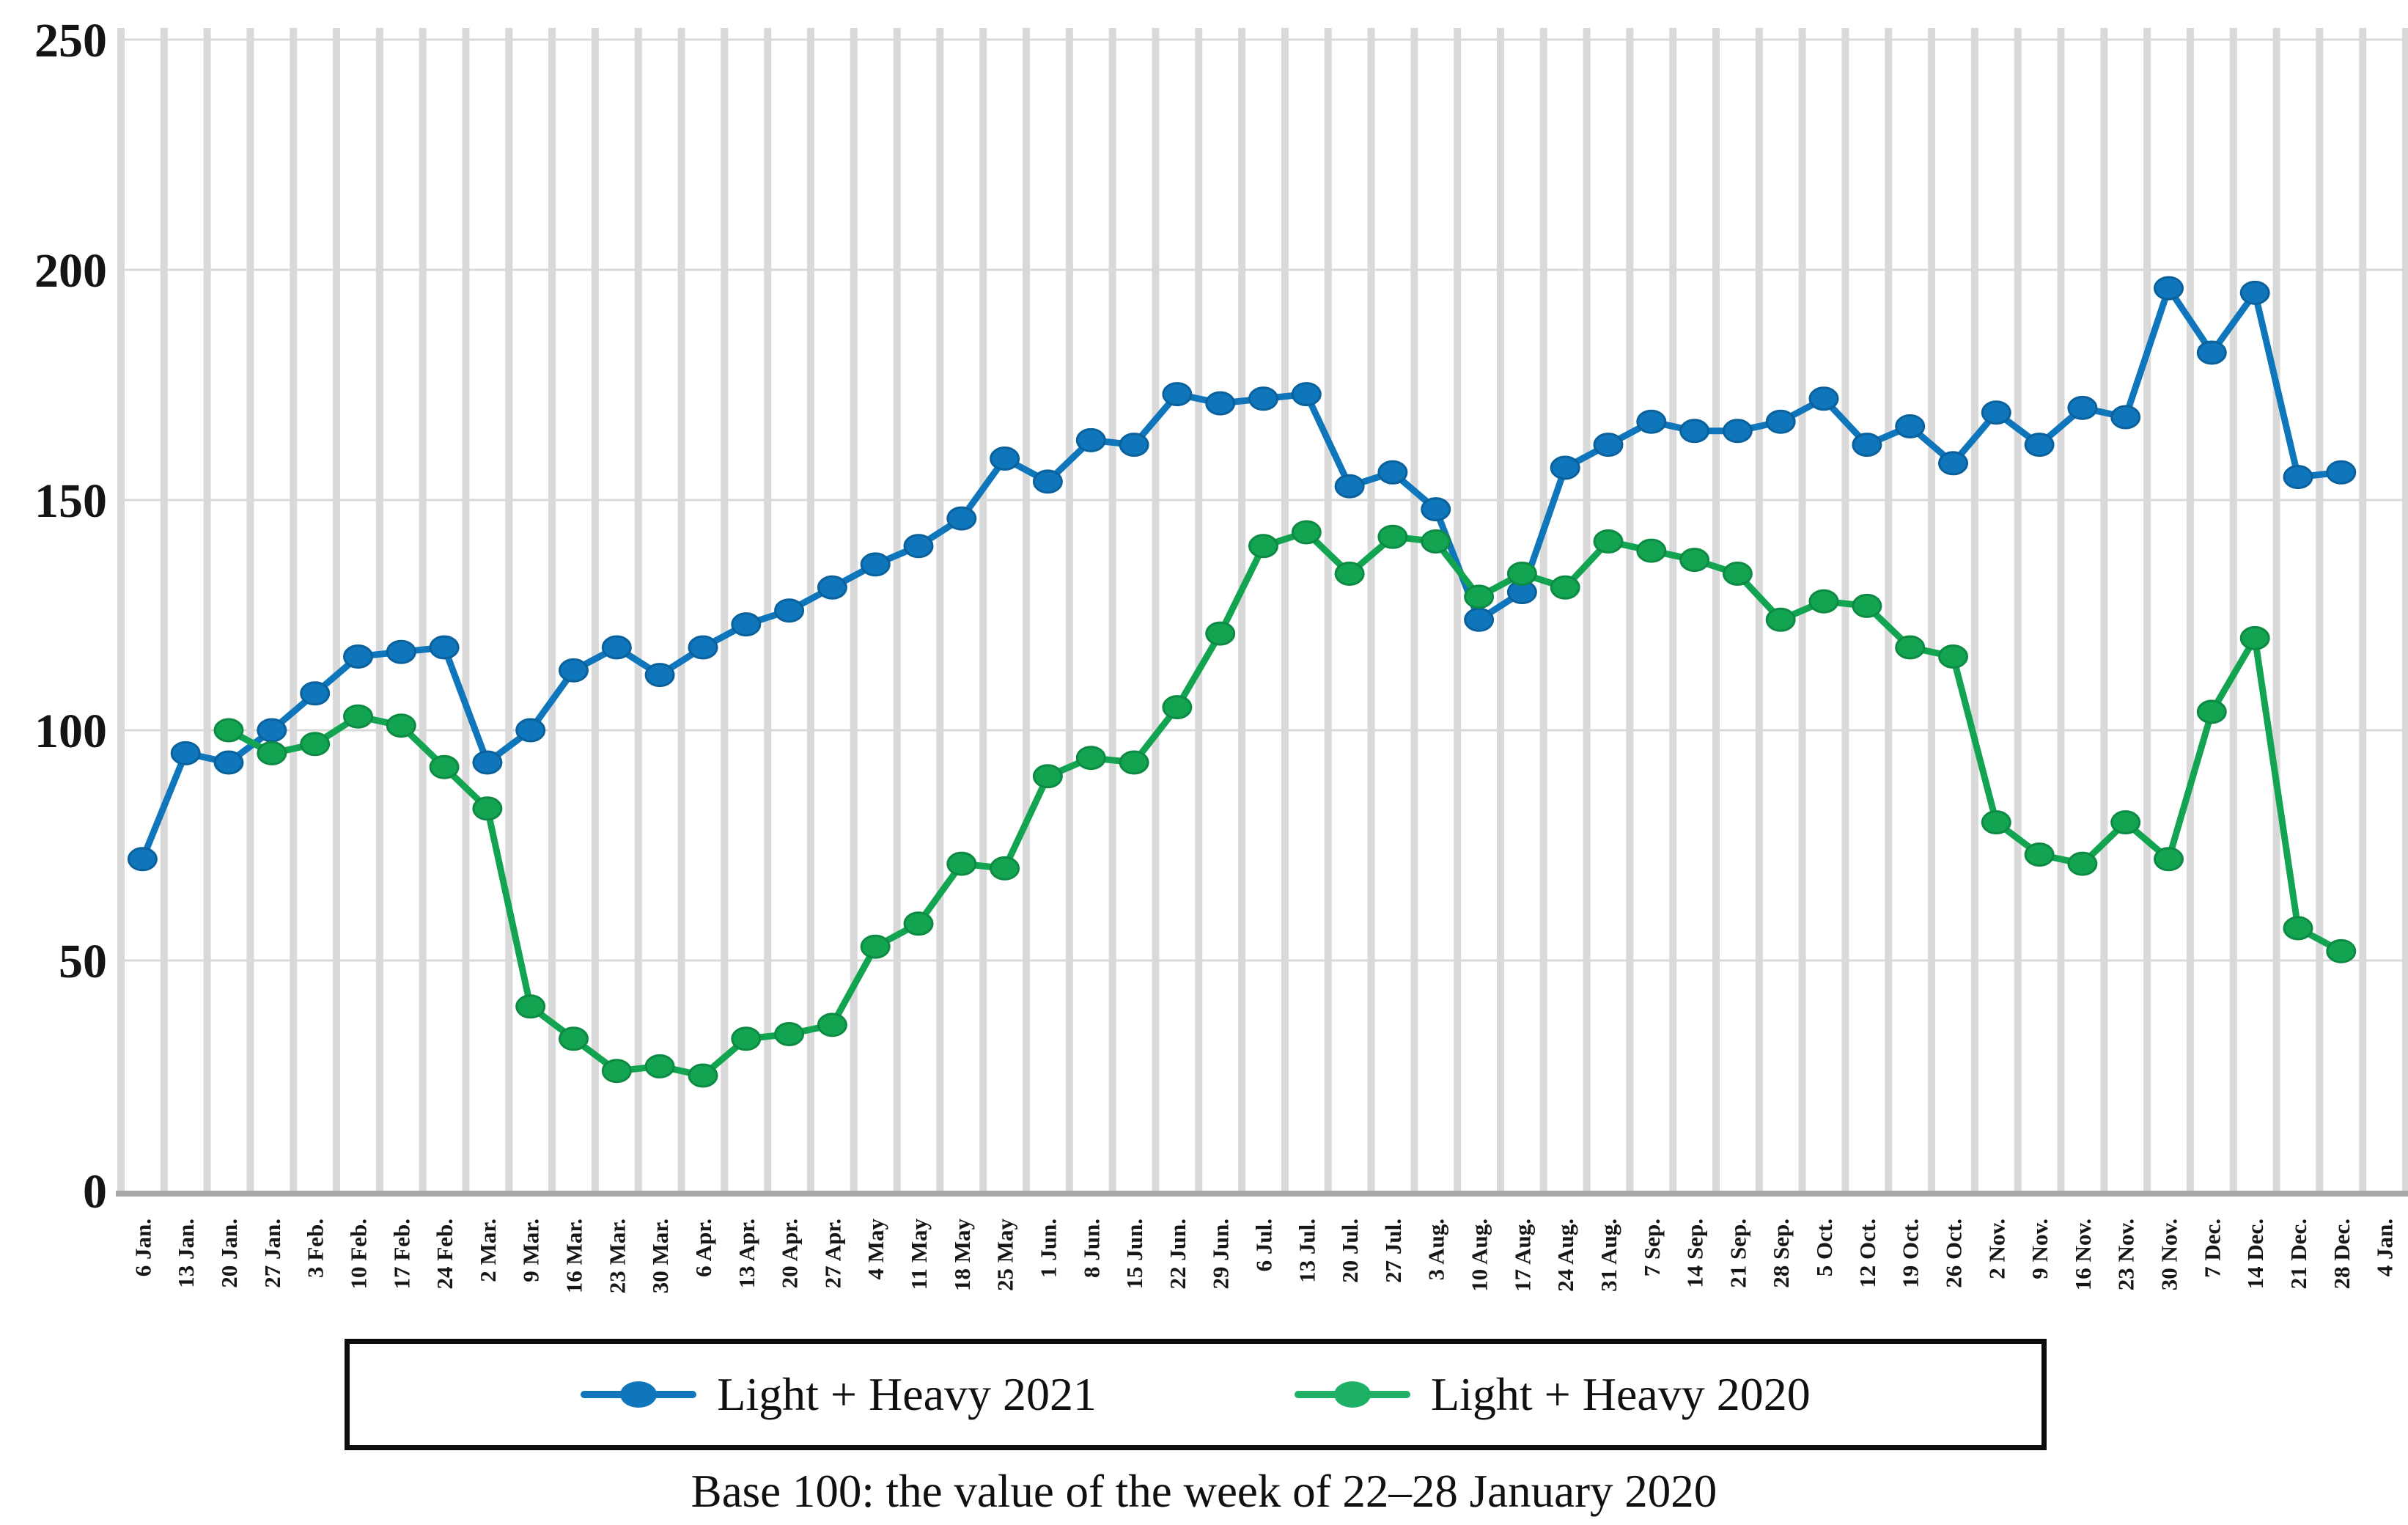  Describe the element at coordinates (1652, 1247) in the screenshot. I see `x-tick-label: 7 Sep.` at that location.